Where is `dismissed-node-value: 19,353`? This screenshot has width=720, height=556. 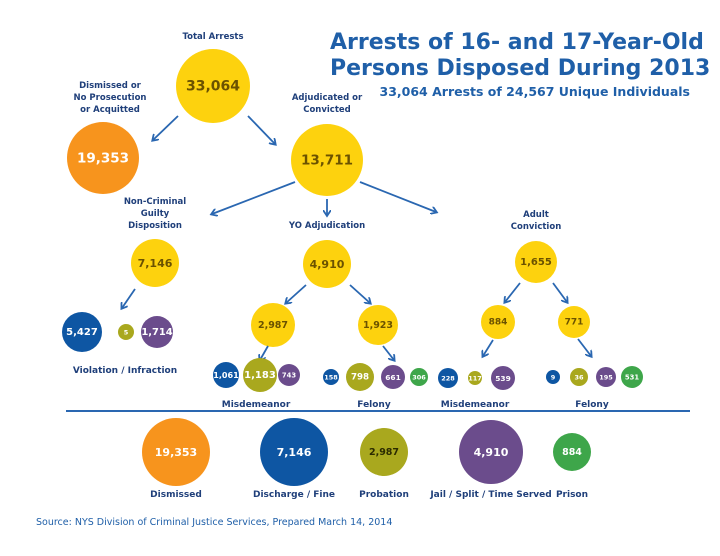 dismissed-node-value: 19,353 is located at coordinates (103, 159).